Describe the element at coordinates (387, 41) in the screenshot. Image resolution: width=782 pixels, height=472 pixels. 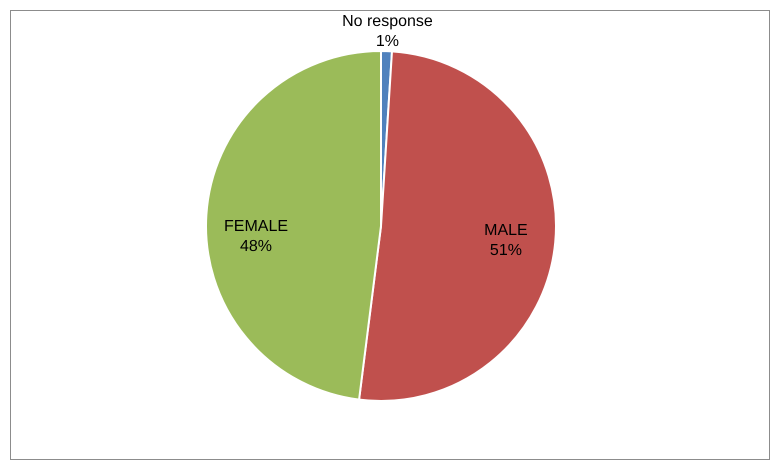
I see `data-label: 1%` at that location.